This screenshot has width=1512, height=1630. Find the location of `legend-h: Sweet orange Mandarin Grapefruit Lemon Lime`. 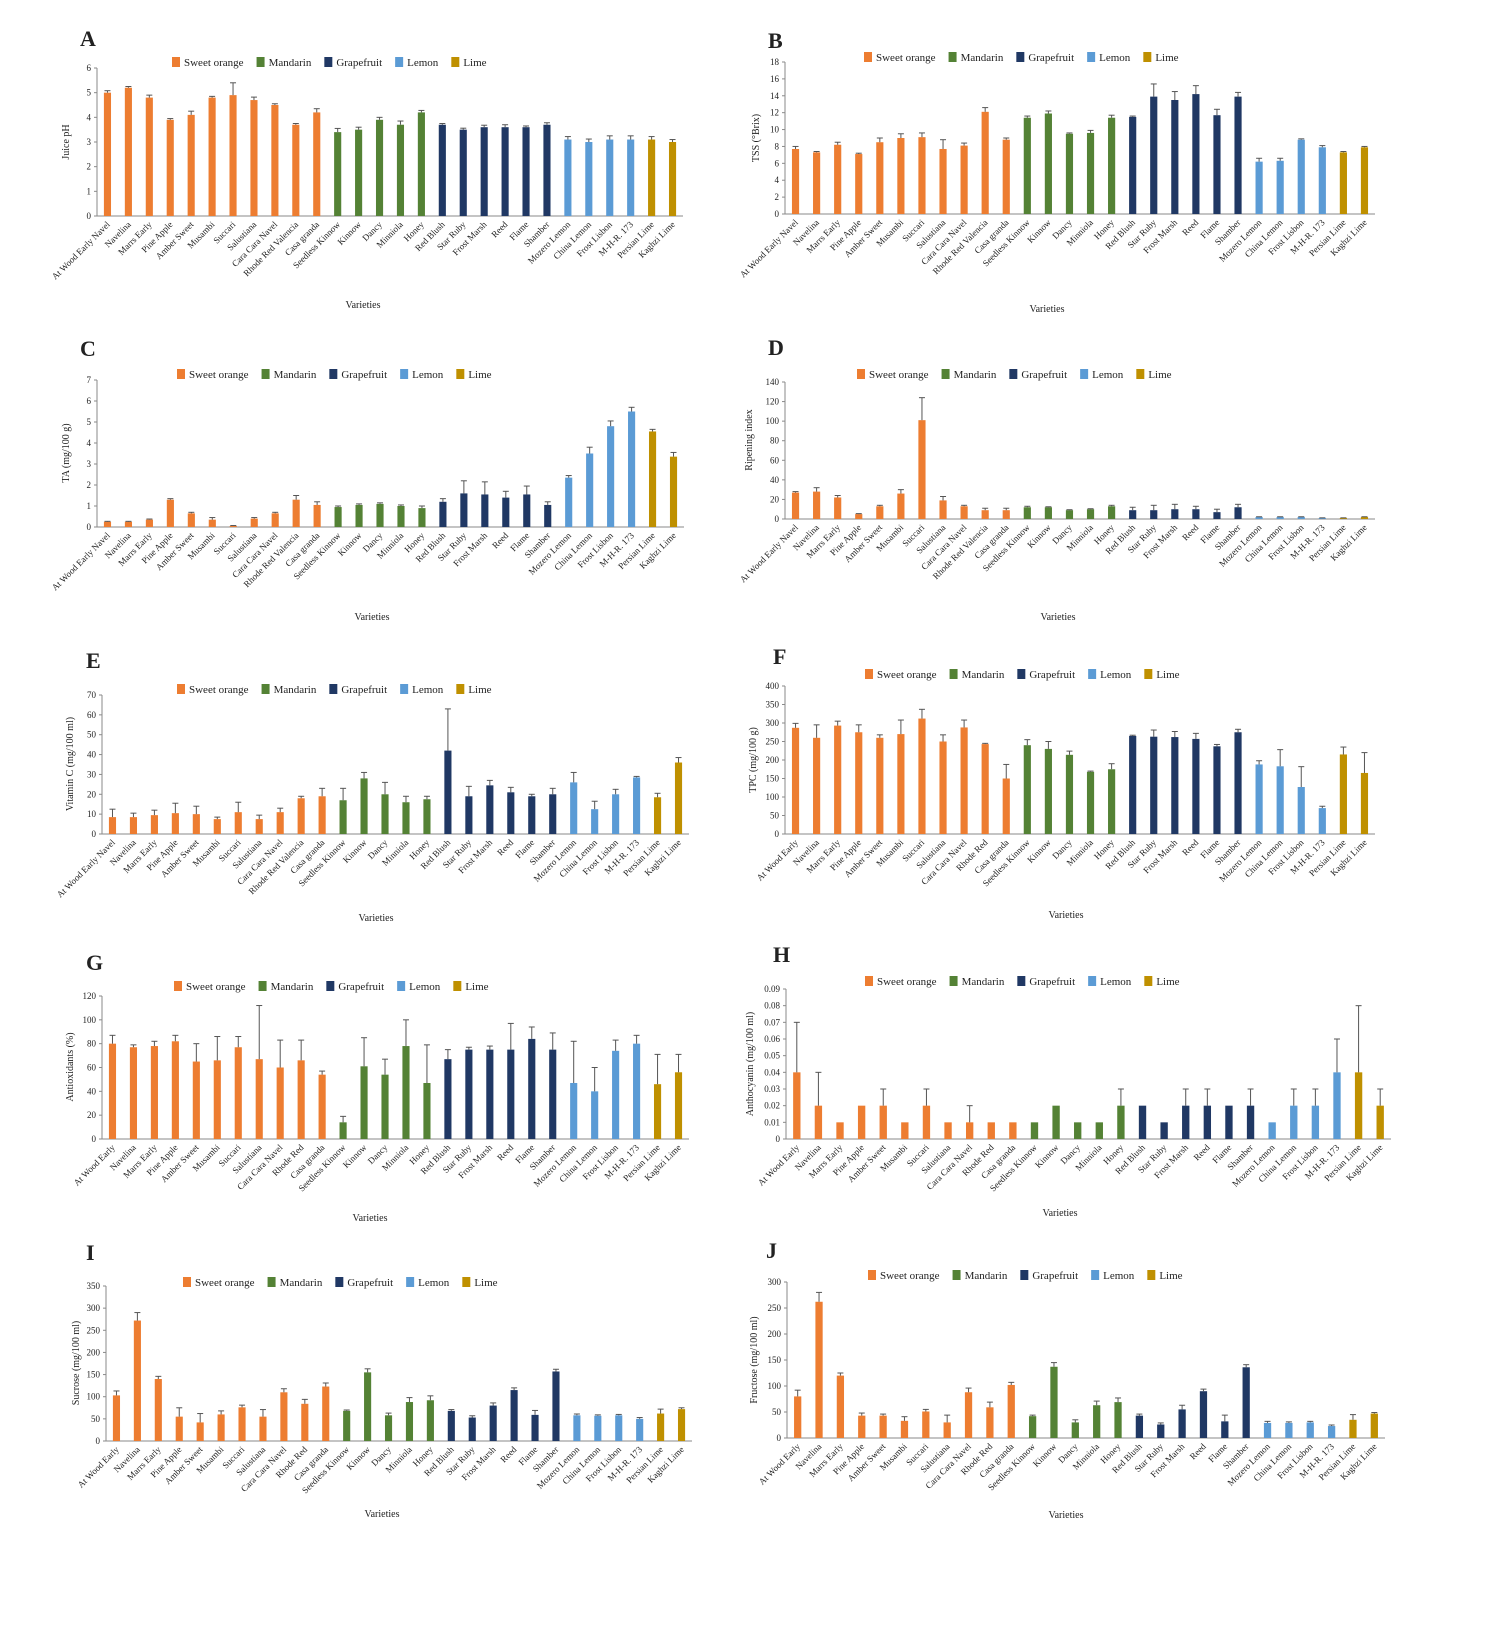

legend-h: Sweet orange Mandarin Grapefruit Lemon Lime is located at coordinates (1022, 982).